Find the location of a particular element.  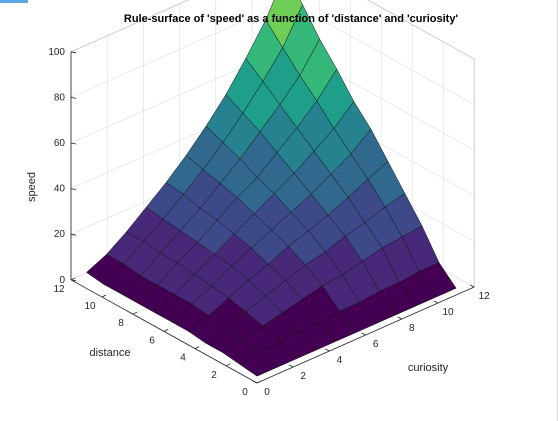

x-tick-label: 12 is located at coordinates (485, 296).